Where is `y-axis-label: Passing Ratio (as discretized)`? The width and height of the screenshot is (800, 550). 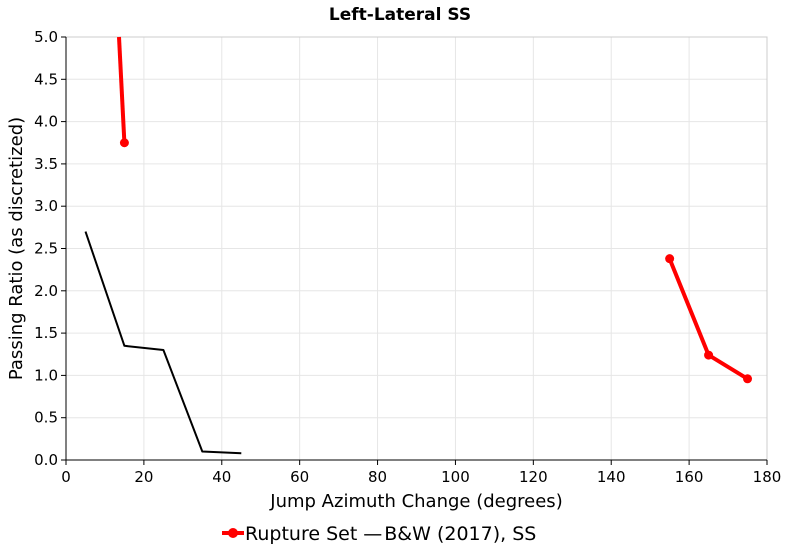
y-axis-label: Passing Ratio (as discretized) is located at coordinates (16, 248).